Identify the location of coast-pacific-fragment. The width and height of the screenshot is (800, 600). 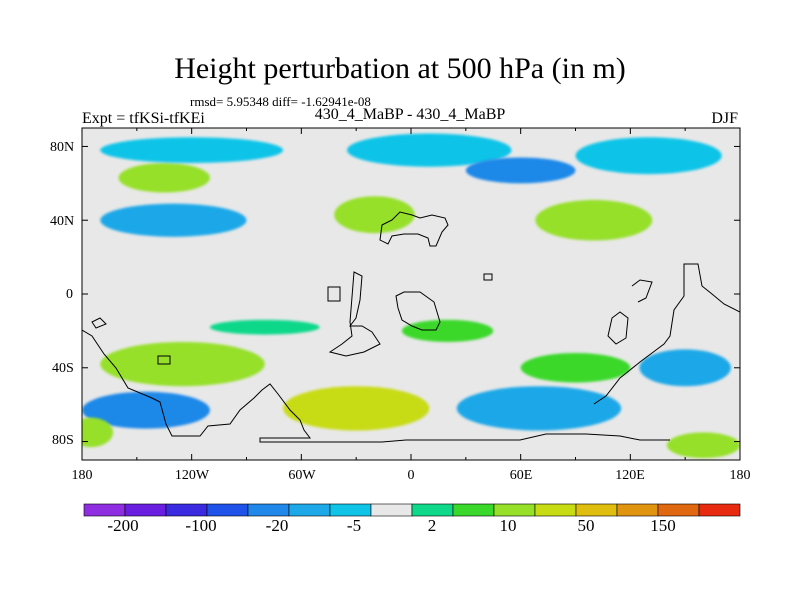
(99, 323).